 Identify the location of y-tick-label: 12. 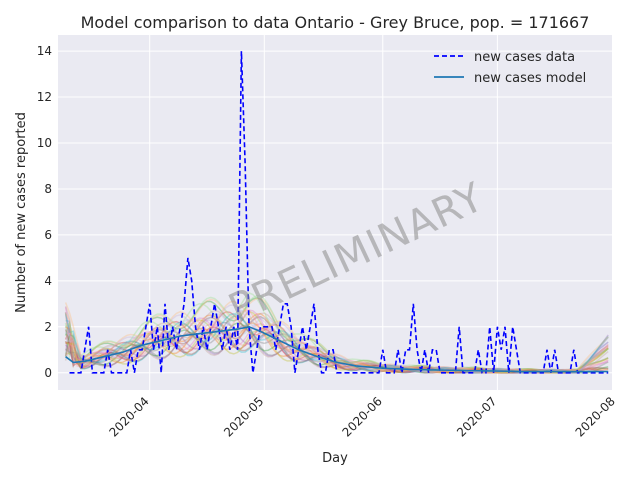
(44, 97).